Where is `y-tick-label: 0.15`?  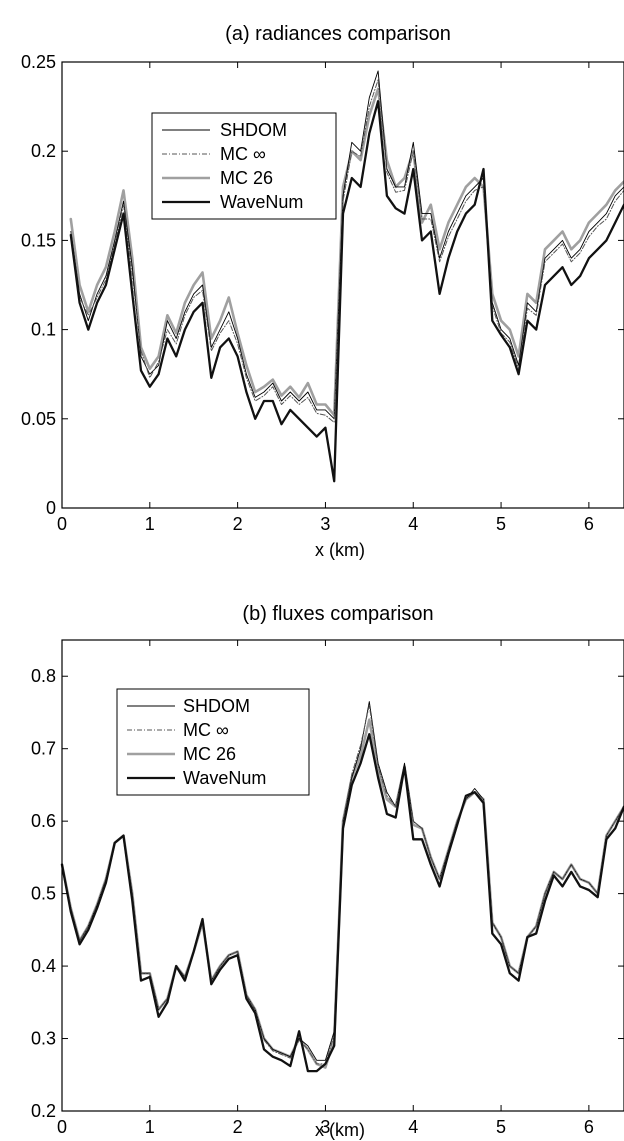
y-tick-label: 0.15 is located at coordinates (38, 240).